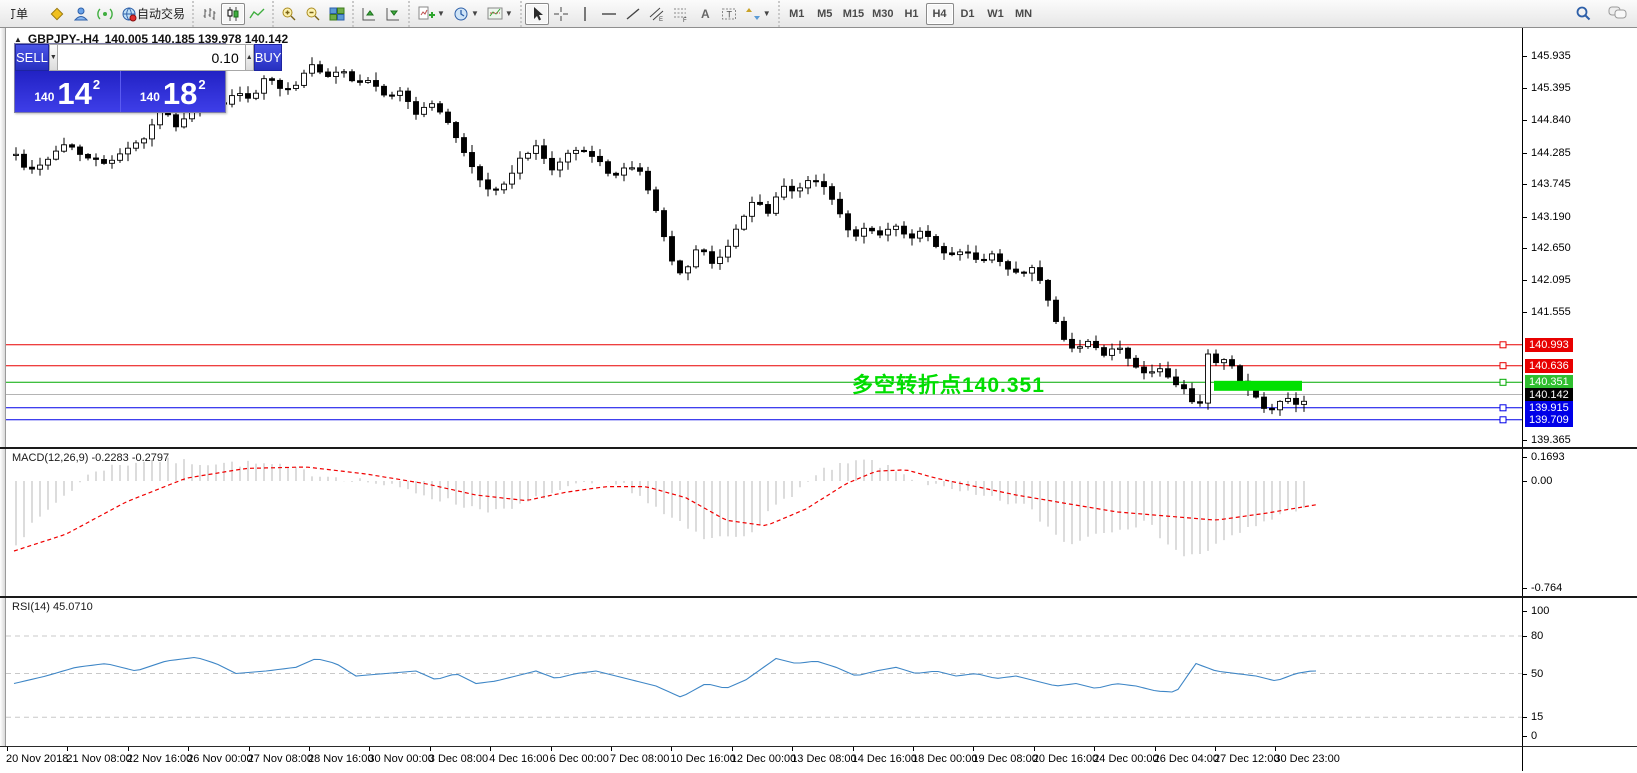 This screenshot has height=773, width=1637. What do you see at coordinates (1537, 636) in the screenshot?
I see `axis-tick-label: 80` at bounding box center [1537, 636].